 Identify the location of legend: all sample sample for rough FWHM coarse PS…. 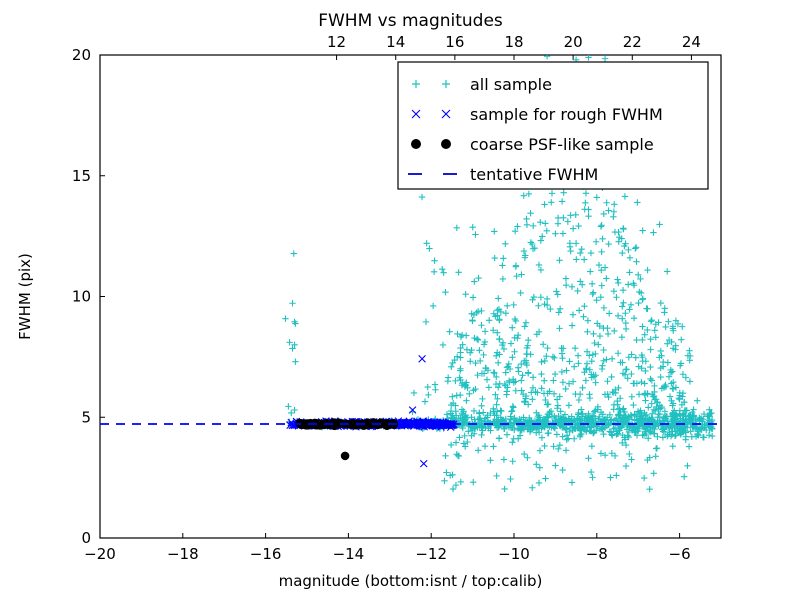
(553, 125).